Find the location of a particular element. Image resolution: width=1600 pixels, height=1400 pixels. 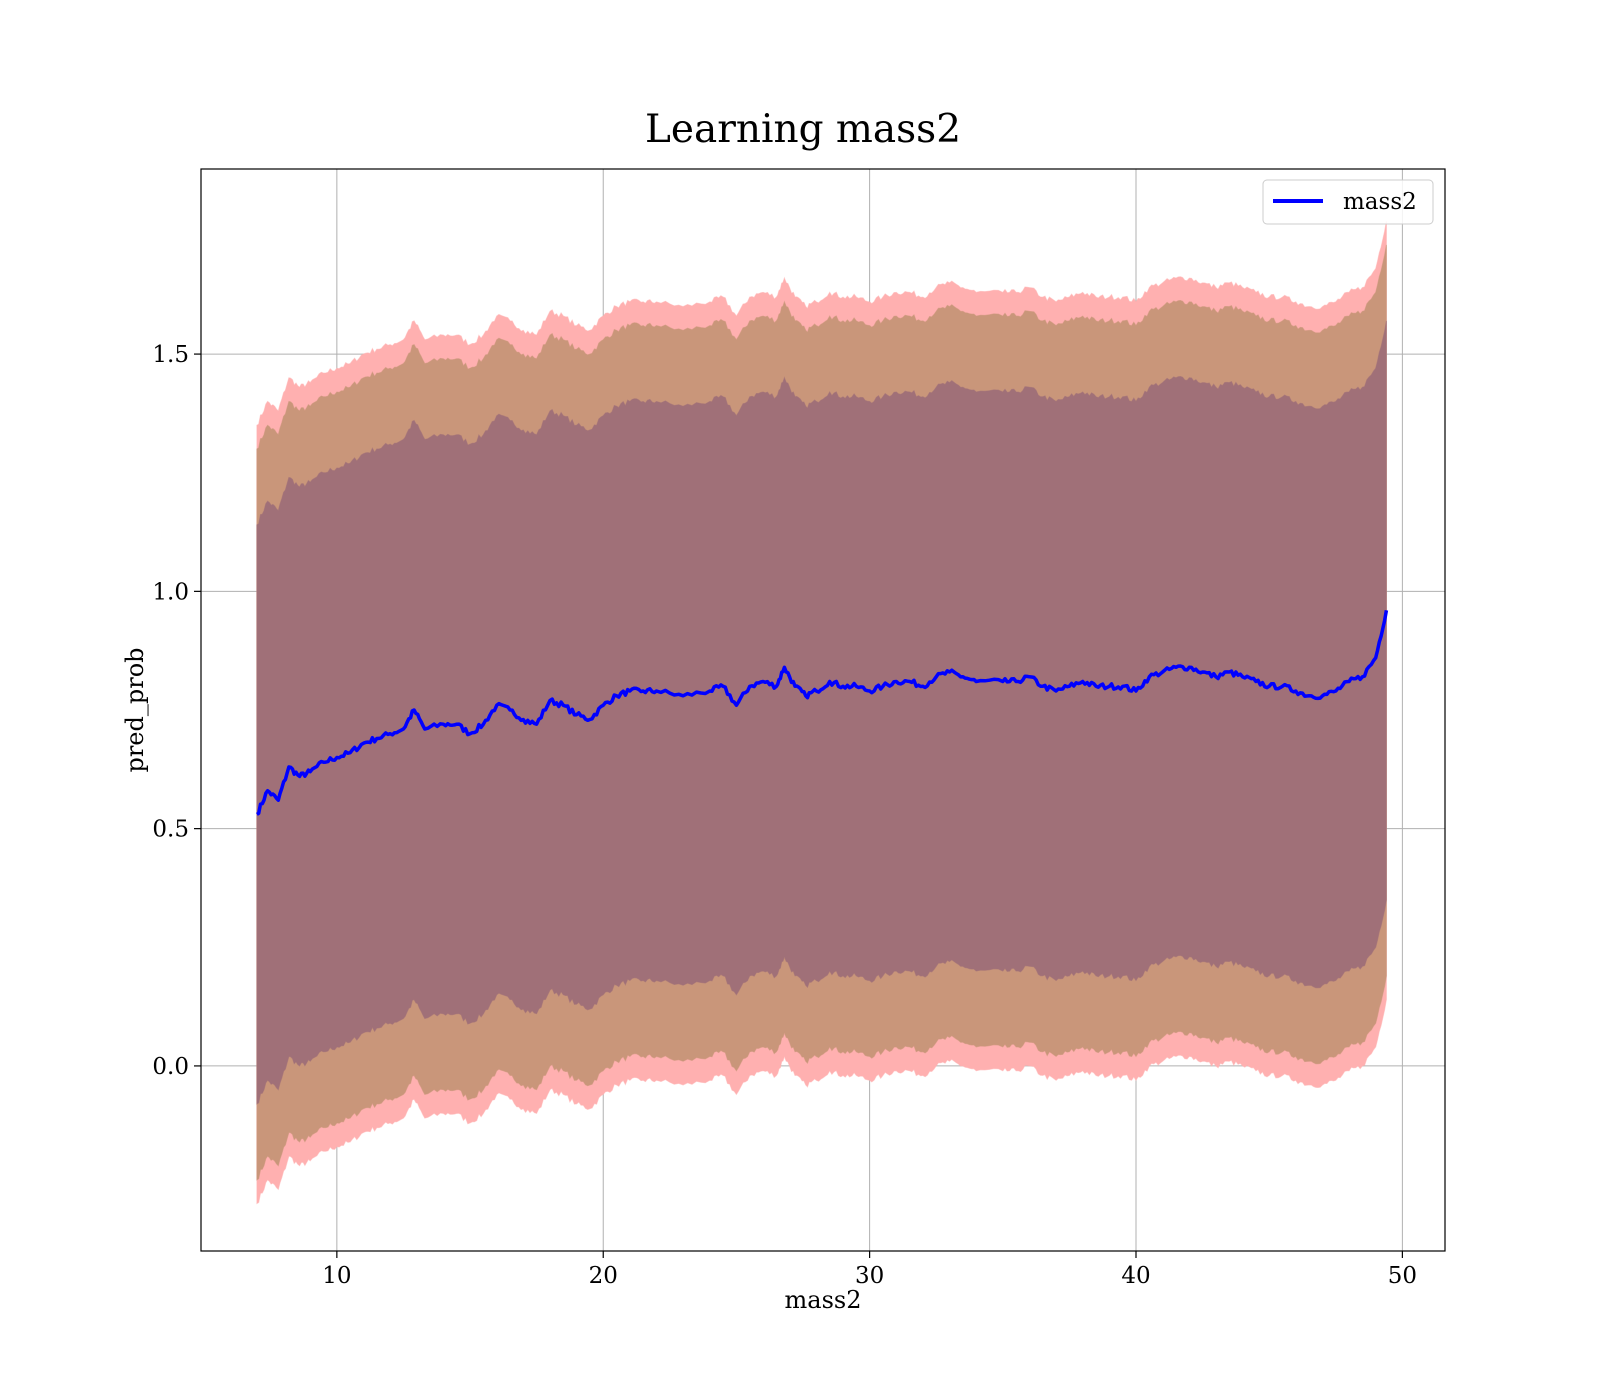

legend-box is located at coordinates (1348, 202).